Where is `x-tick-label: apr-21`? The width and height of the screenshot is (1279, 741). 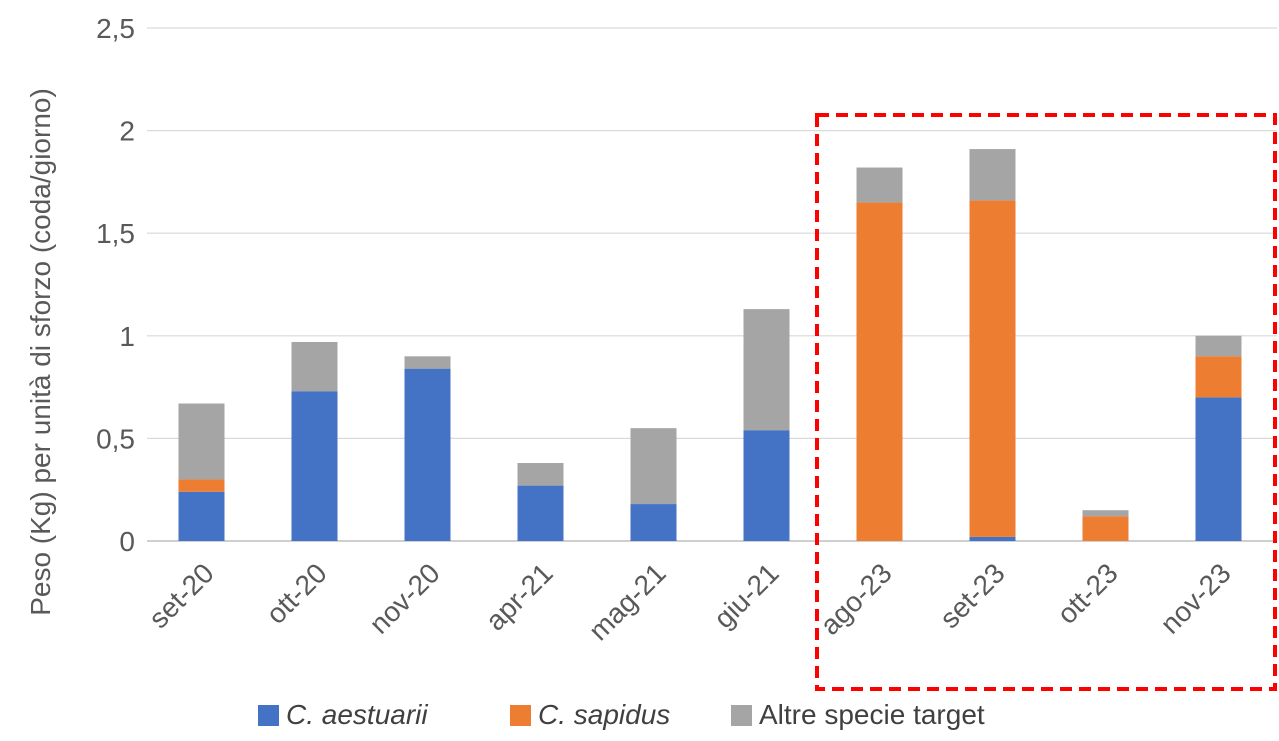
x-tick-label: apr-21 is located at coordinates (519, 596).